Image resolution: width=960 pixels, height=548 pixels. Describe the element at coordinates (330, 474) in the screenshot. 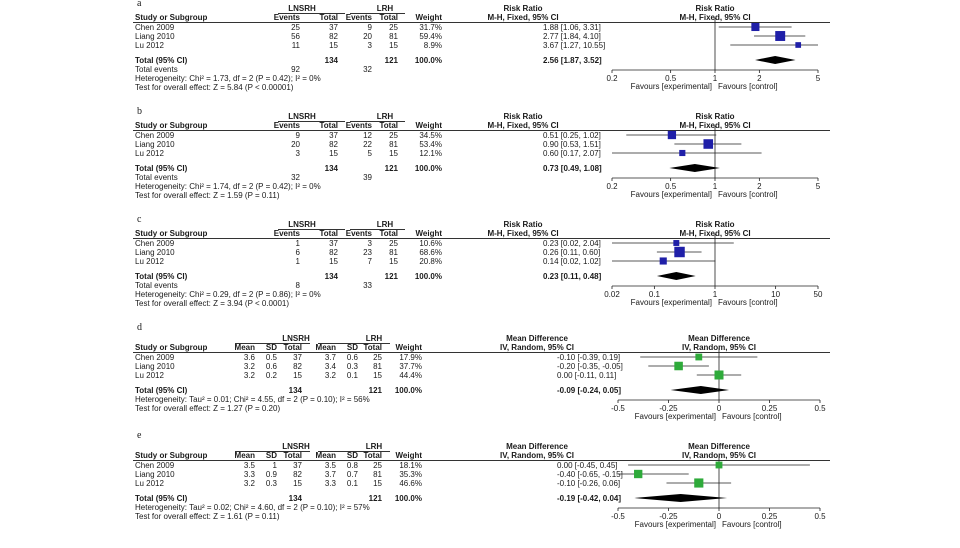

I see `study-cell: 3.7` at that location.